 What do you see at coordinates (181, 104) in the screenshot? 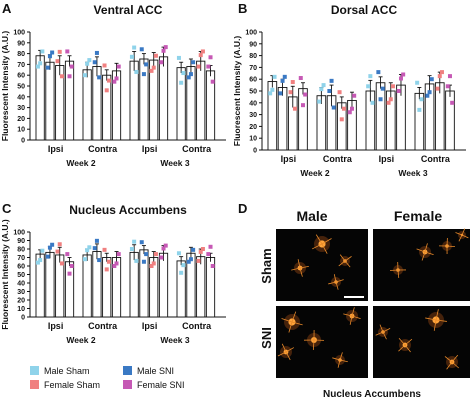
I see `bar-male-sham` at bounding box center [181, 104].